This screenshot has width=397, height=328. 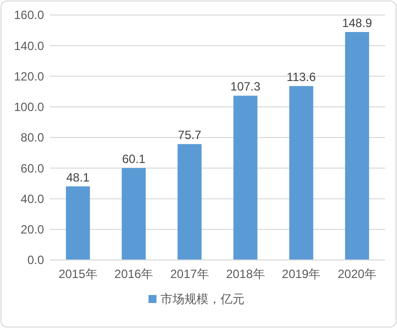 I want to click on y-tick-label: 160.0, so click(x=29, y=15).